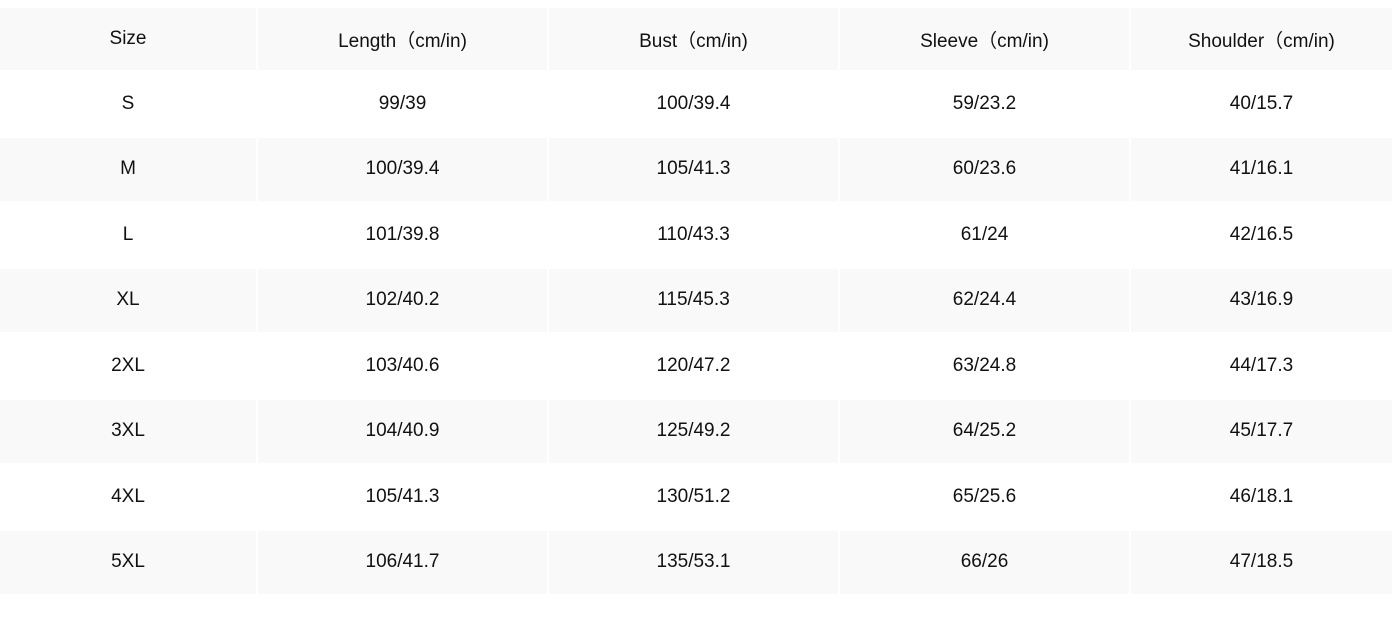 This screenshot has width=1392, height=620. I want to click on column-header: Shoulder（cm/in), so click(1261, 39).